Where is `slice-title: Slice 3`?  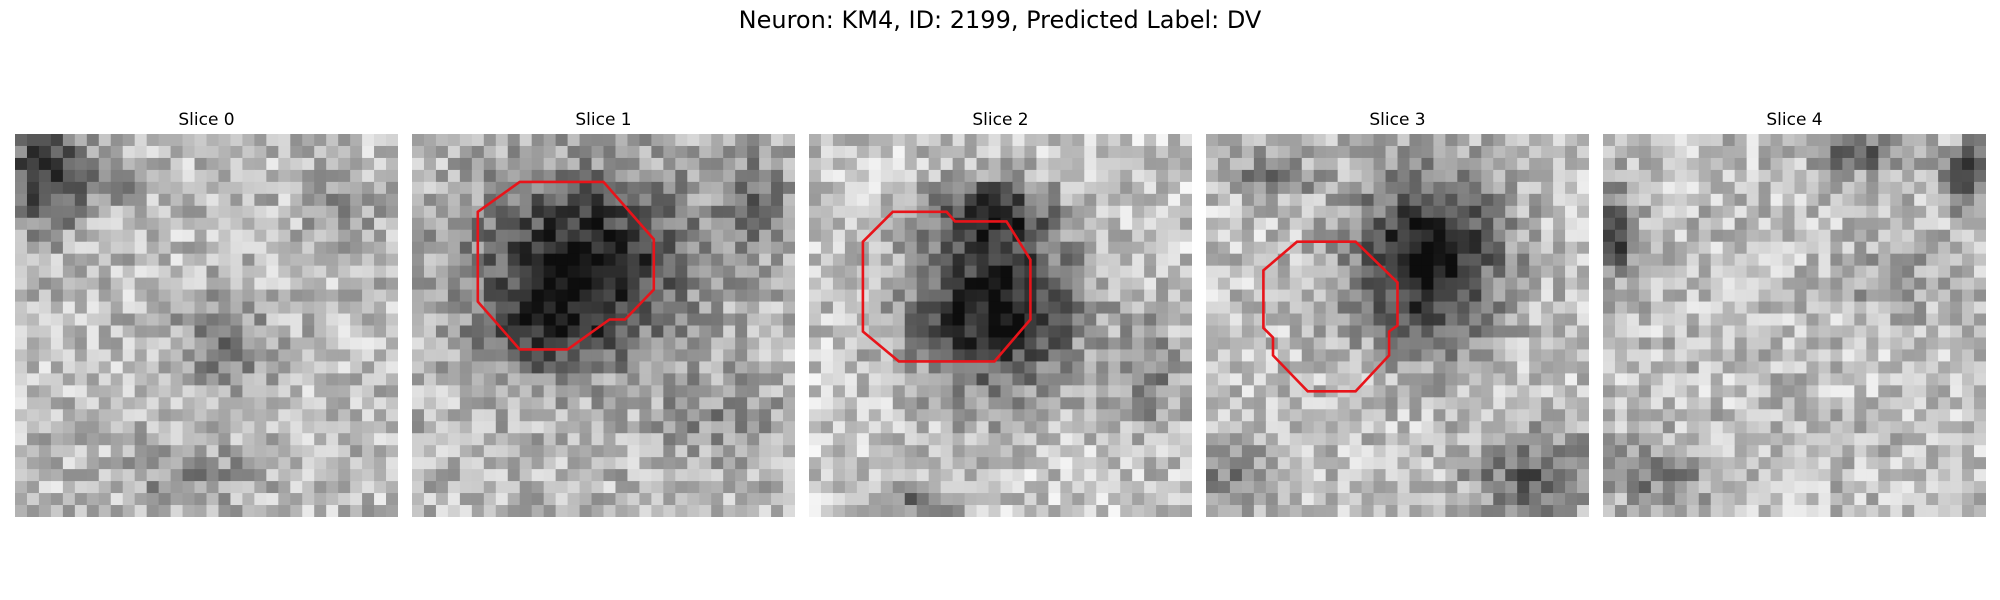 slice-title: Slice 3 is located at coordinates (1397, 120).